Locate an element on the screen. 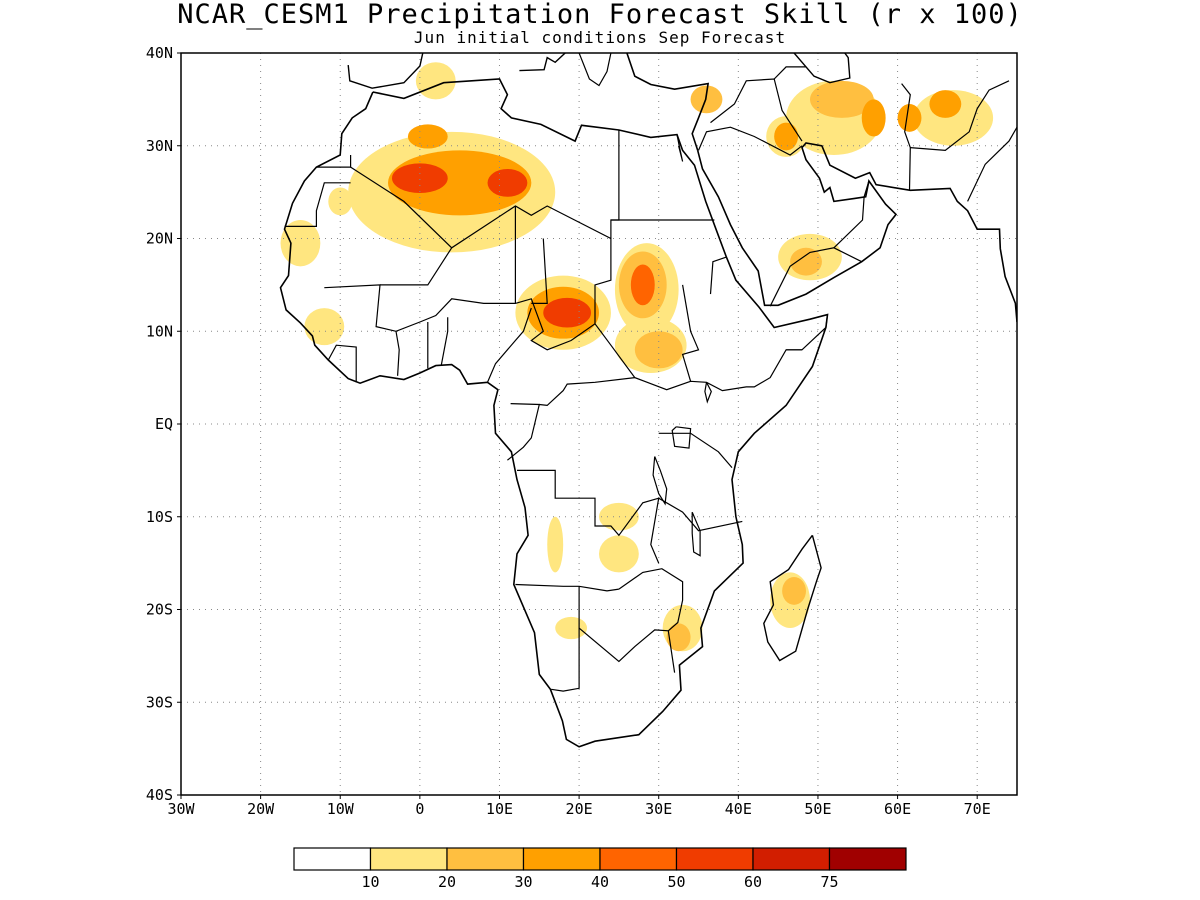 This screenshot has width=1200, height=900. lon-tick-label: 30W is located at coordinates (181, 809).